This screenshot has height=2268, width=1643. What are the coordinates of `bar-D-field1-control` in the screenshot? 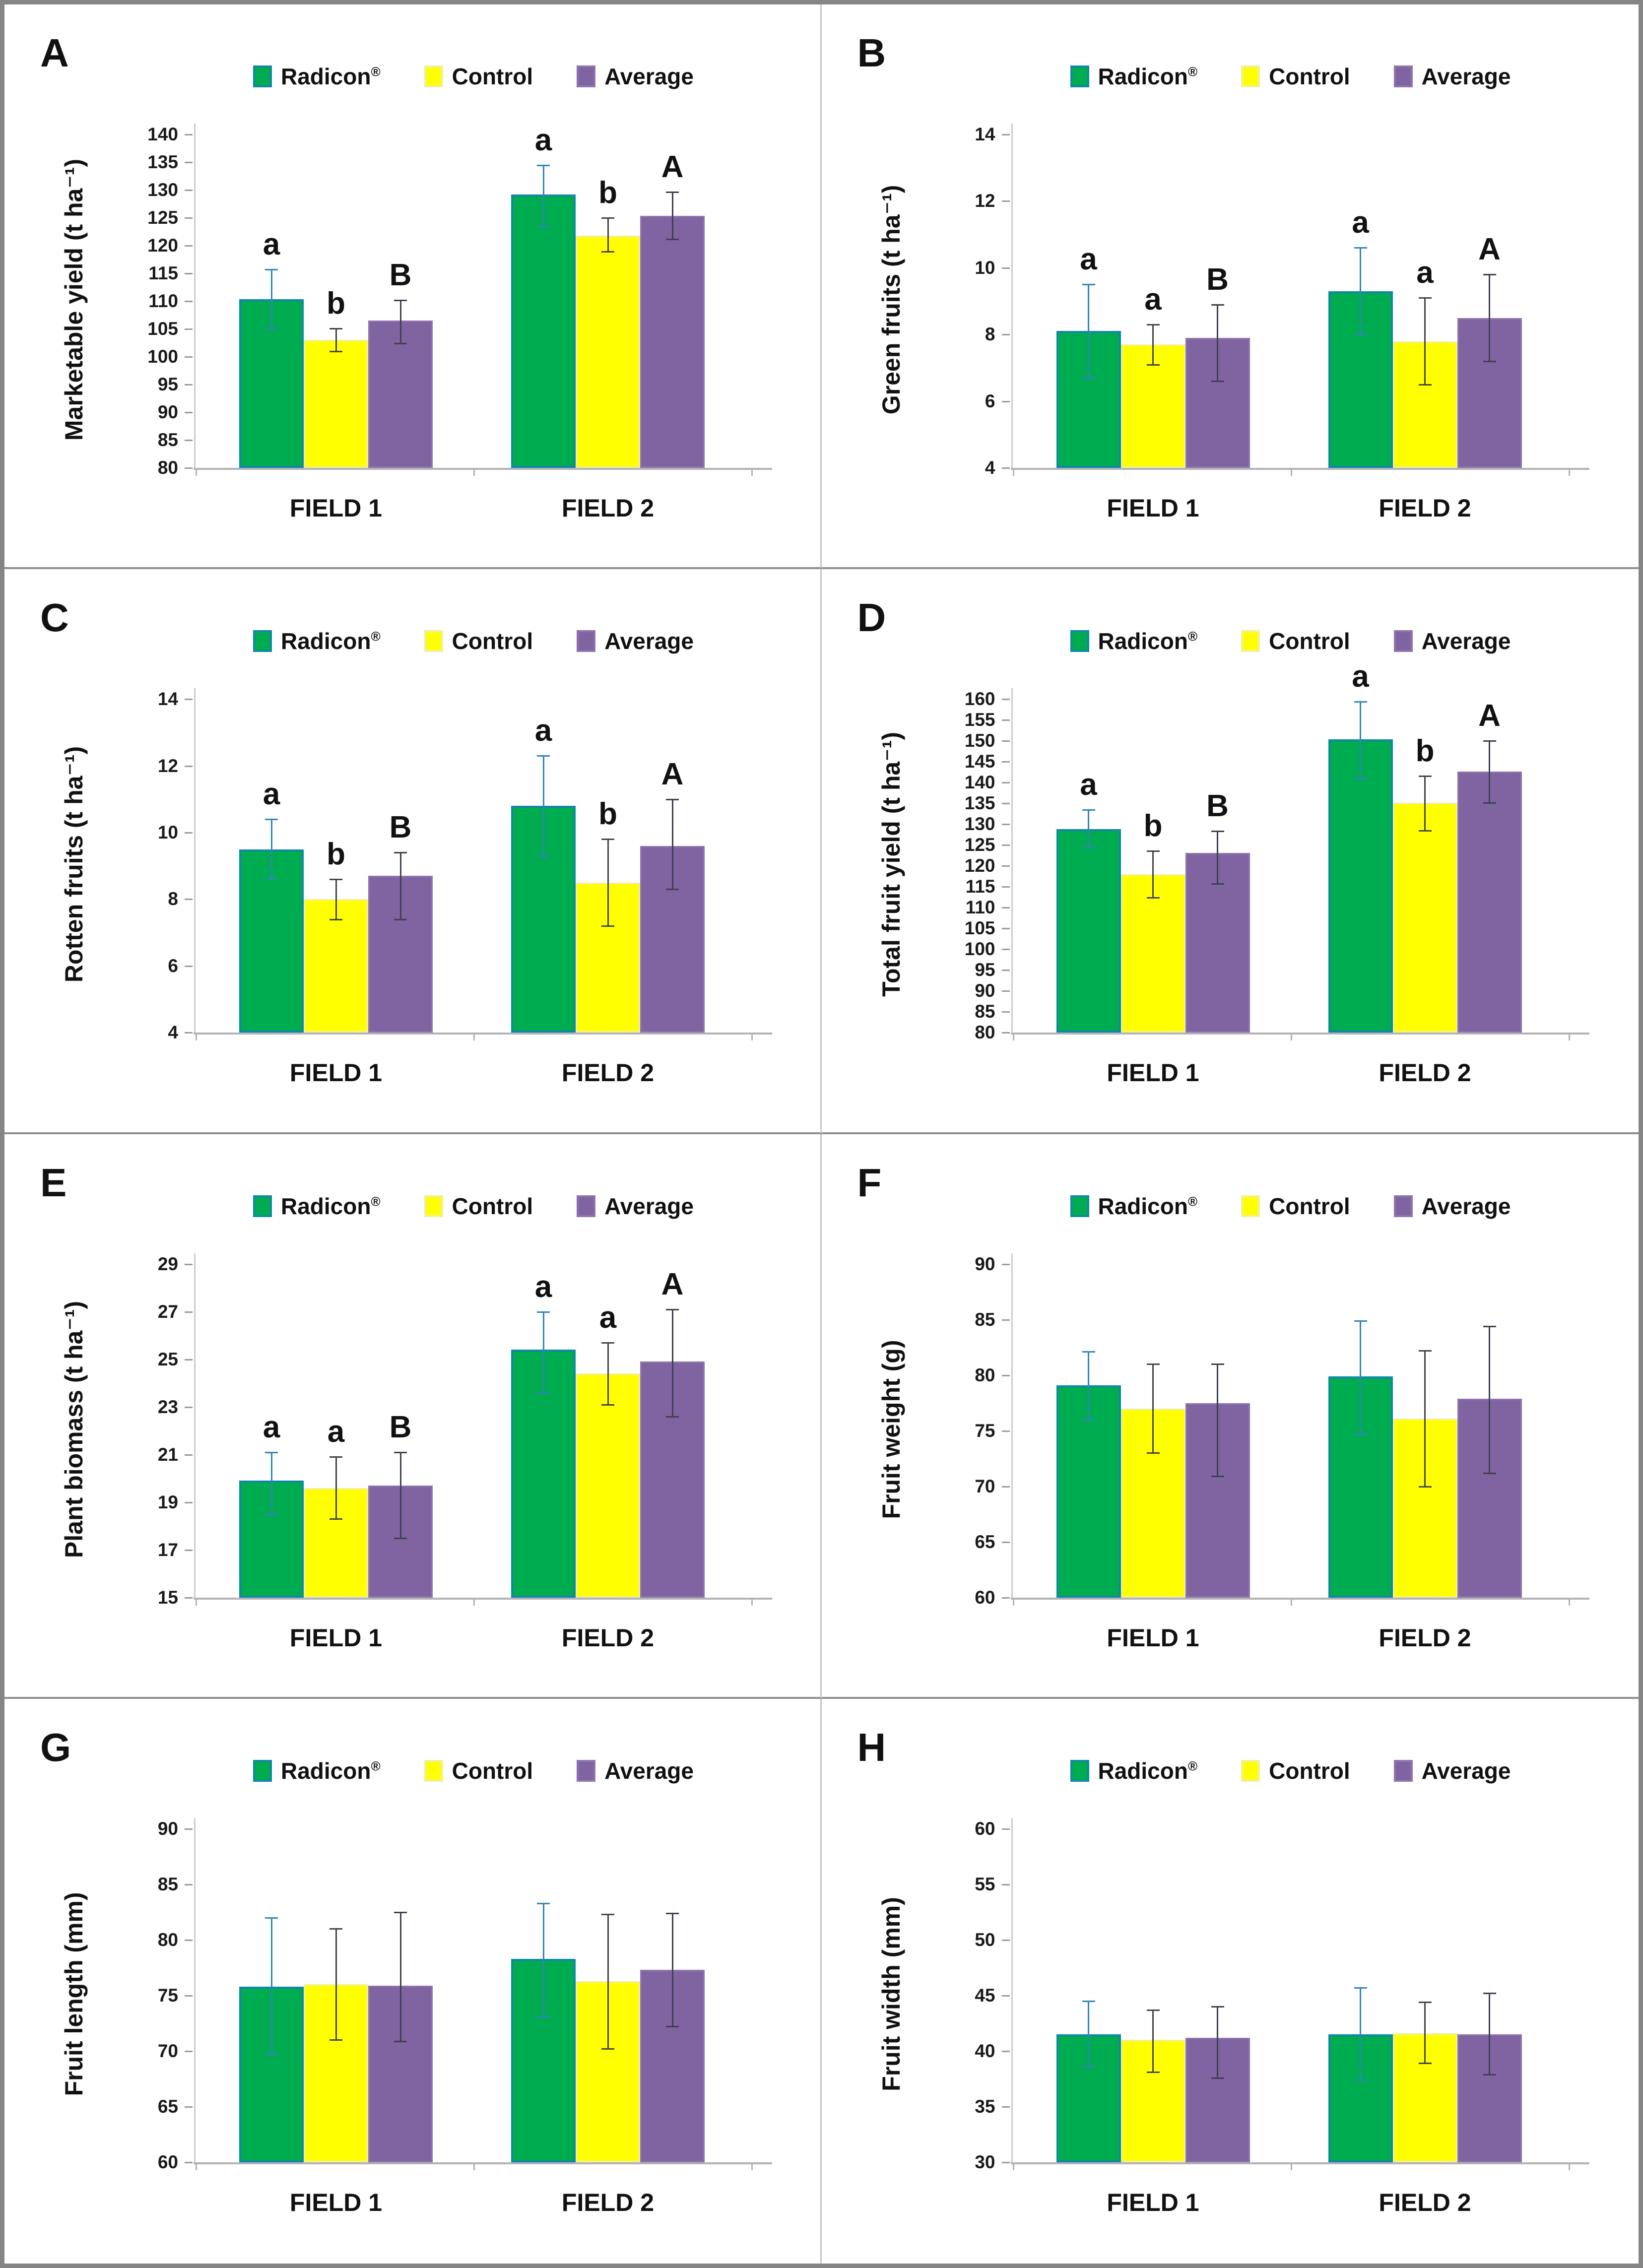 It's located at (1152, 953).